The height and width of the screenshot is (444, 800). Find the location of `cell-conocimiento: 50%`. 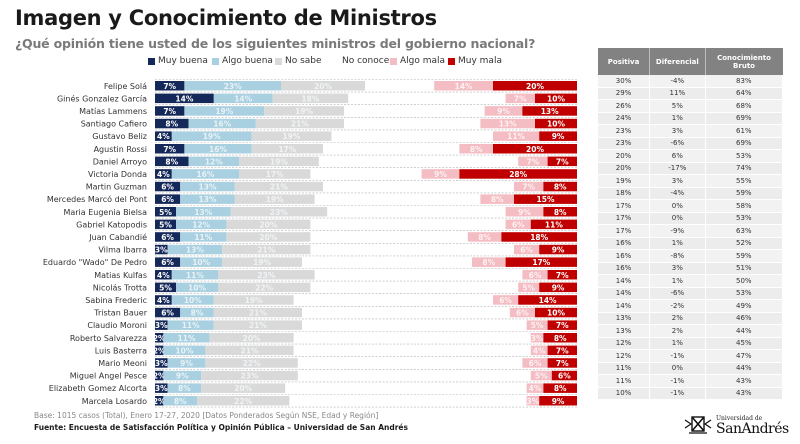

cell-conocimiento: 50% is located at coordinates (744, 281).